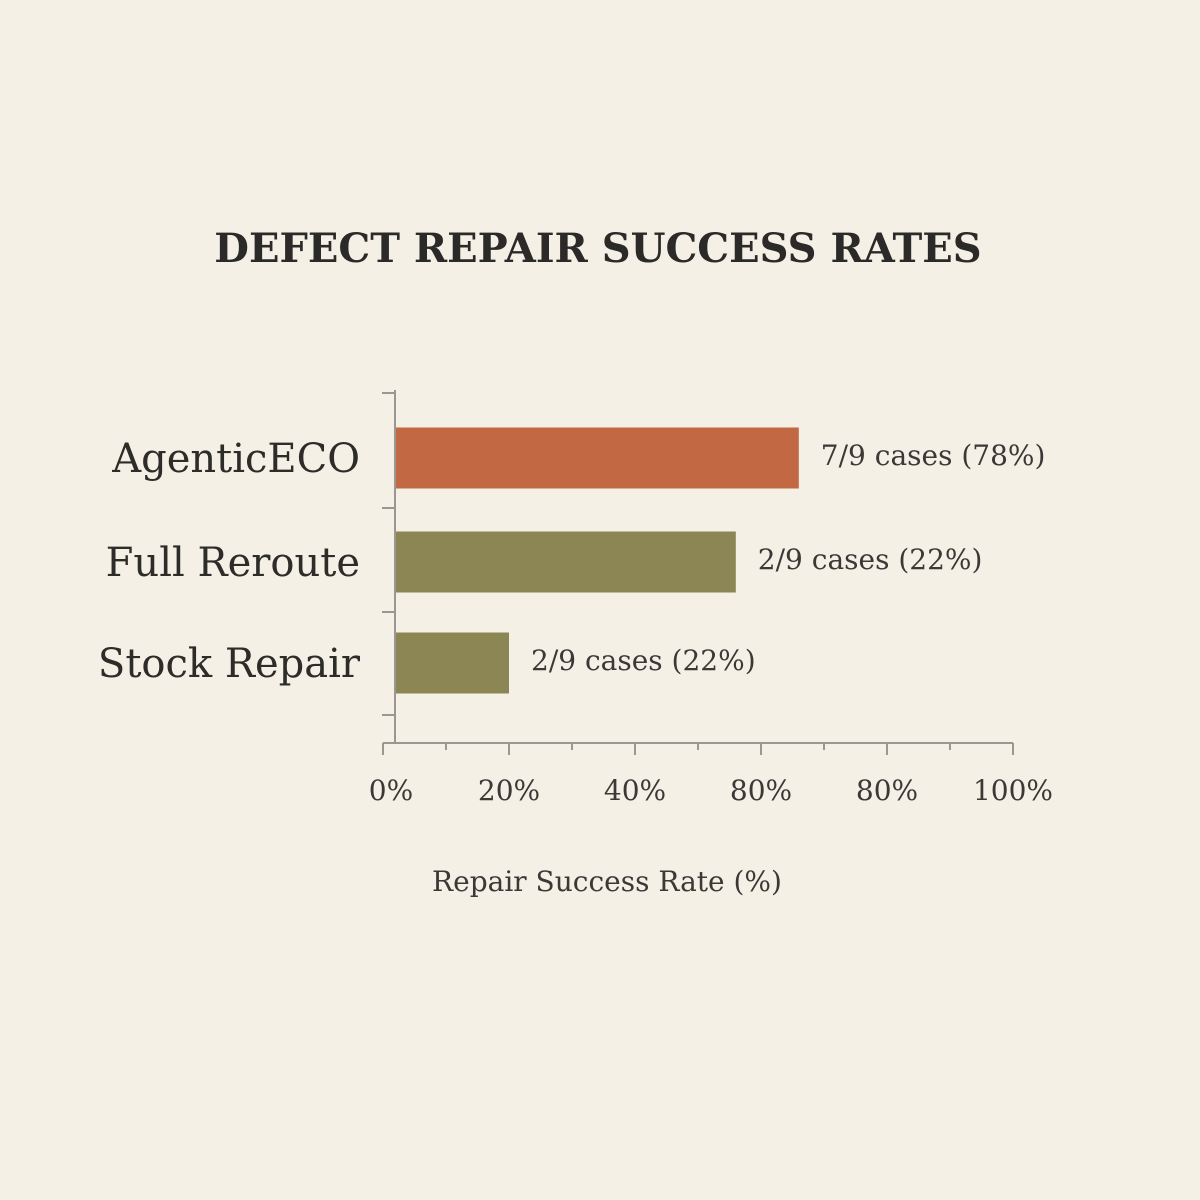  Describe the element at coordinates (870, 559) in the screenshot. I see `bar-value-label-1: 2/9 cases (22%)` at that location.